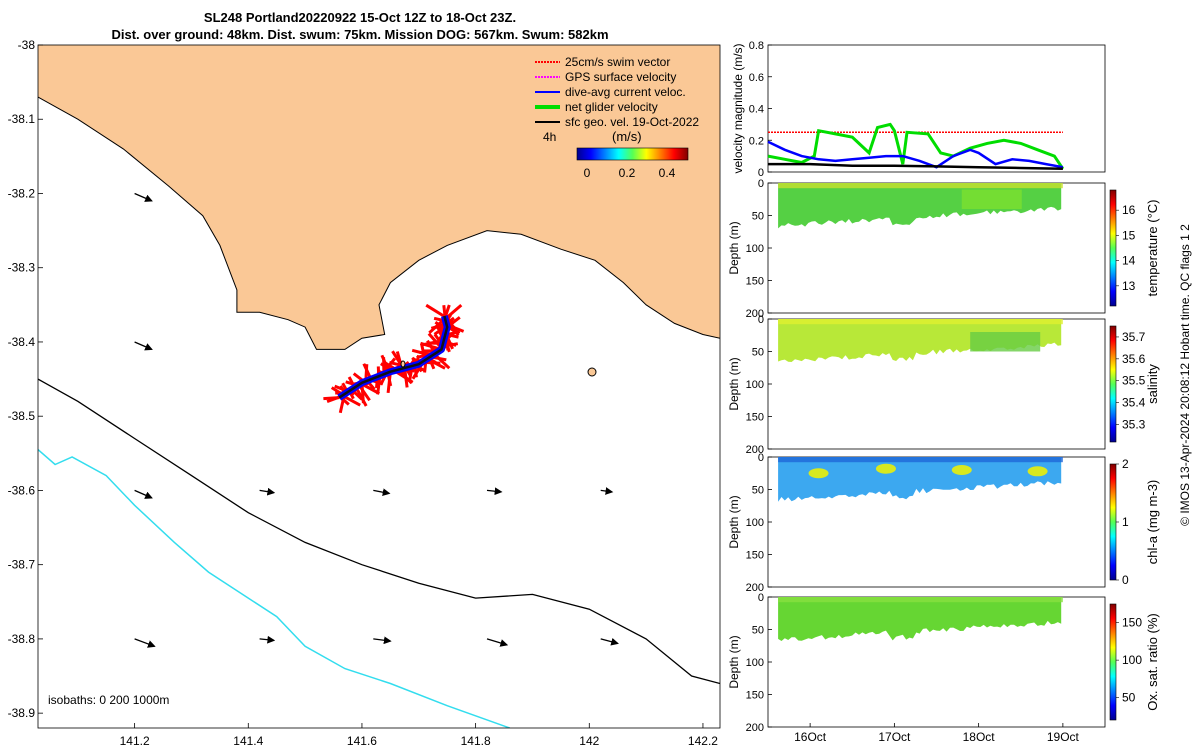 This screenshot has height=750, width=1200. I want to click on colorbar-tick-label: 1, so click(1125, 522).